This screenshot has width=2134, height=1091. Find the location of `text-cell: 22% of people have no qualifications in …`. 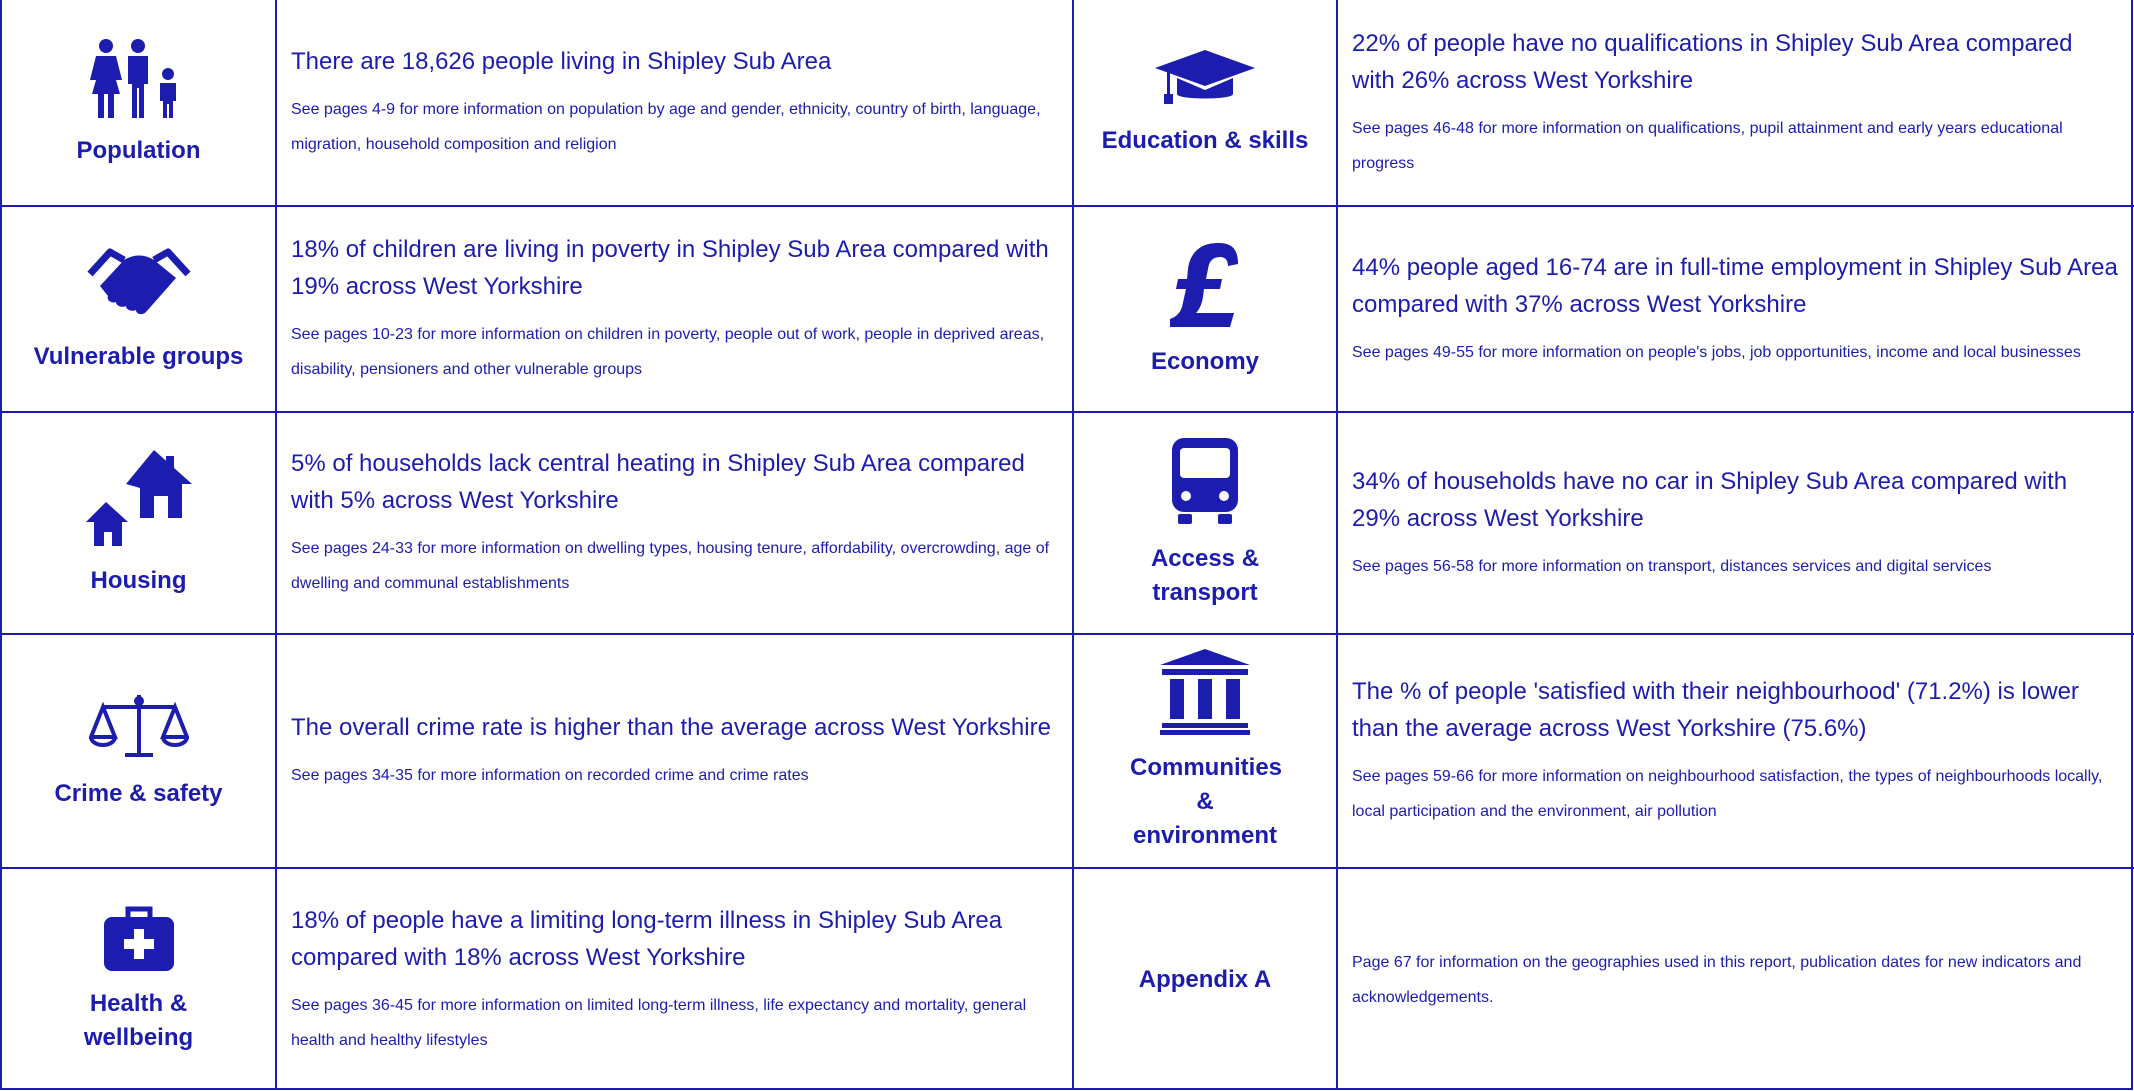

text-cell: 22% of people have no qualifications in … is located at coordinates (1736, 103).